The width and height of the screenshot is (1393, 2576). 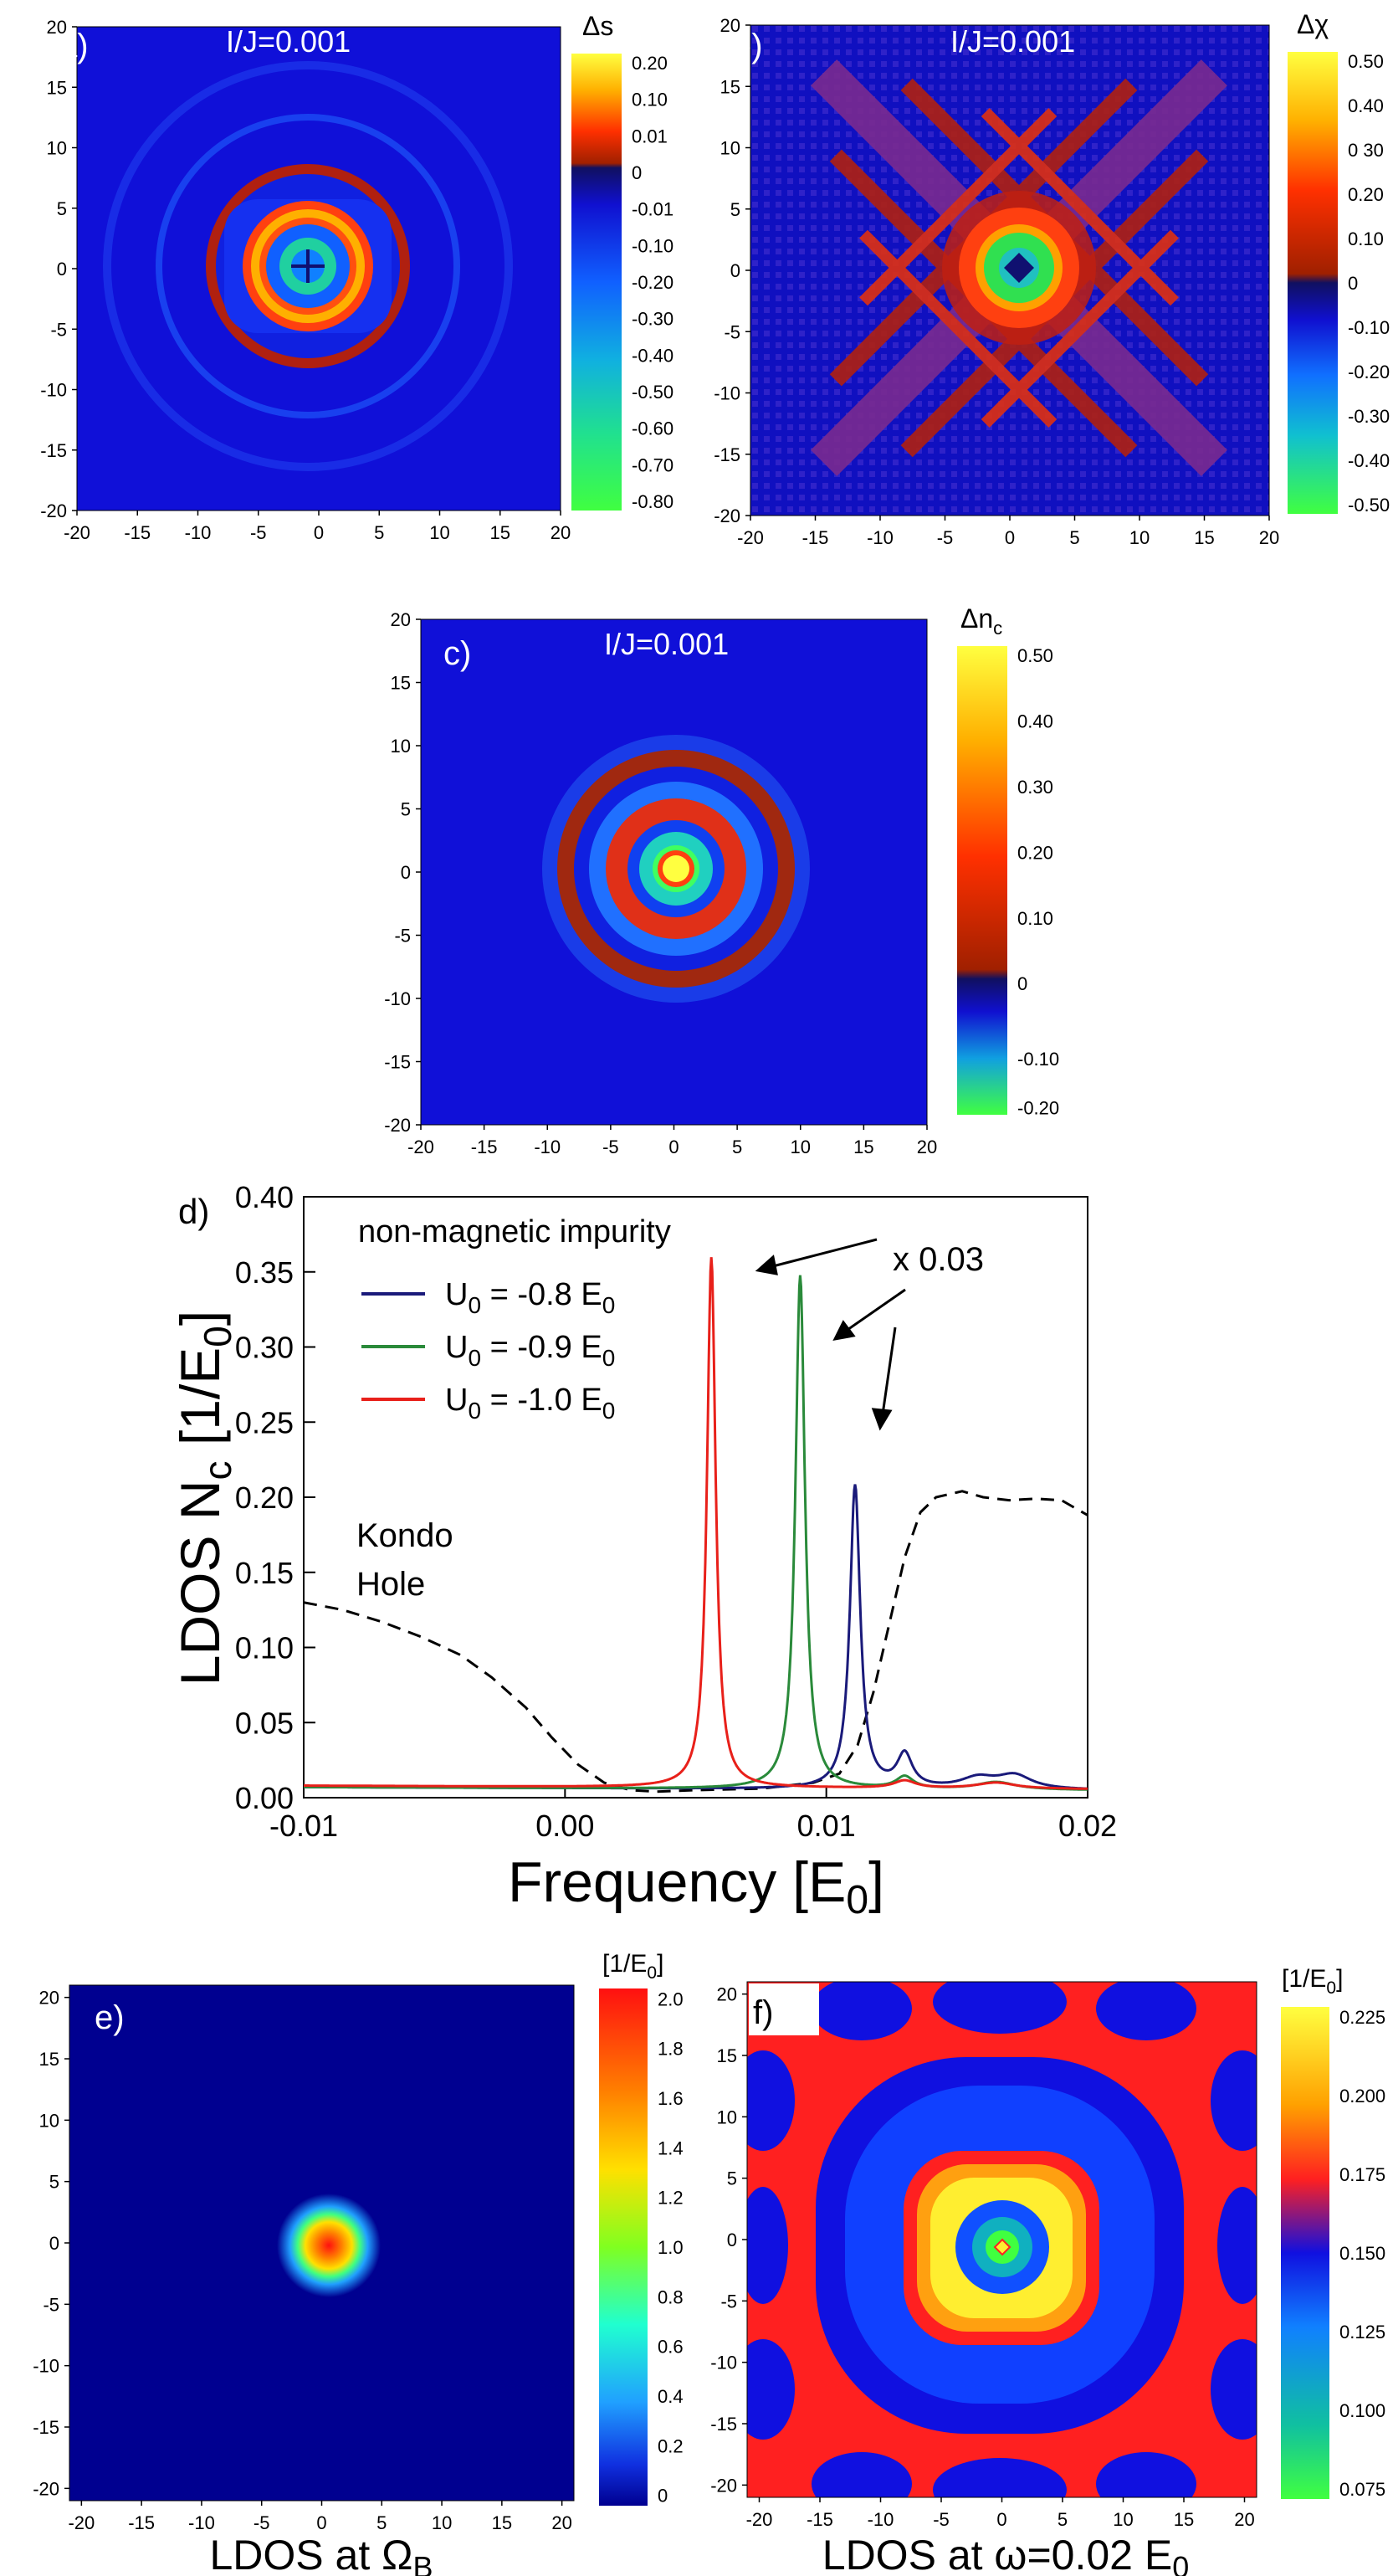 I want to click on legend-label-1: U0 = -0.9 E0, so click(x=530, y=1350).